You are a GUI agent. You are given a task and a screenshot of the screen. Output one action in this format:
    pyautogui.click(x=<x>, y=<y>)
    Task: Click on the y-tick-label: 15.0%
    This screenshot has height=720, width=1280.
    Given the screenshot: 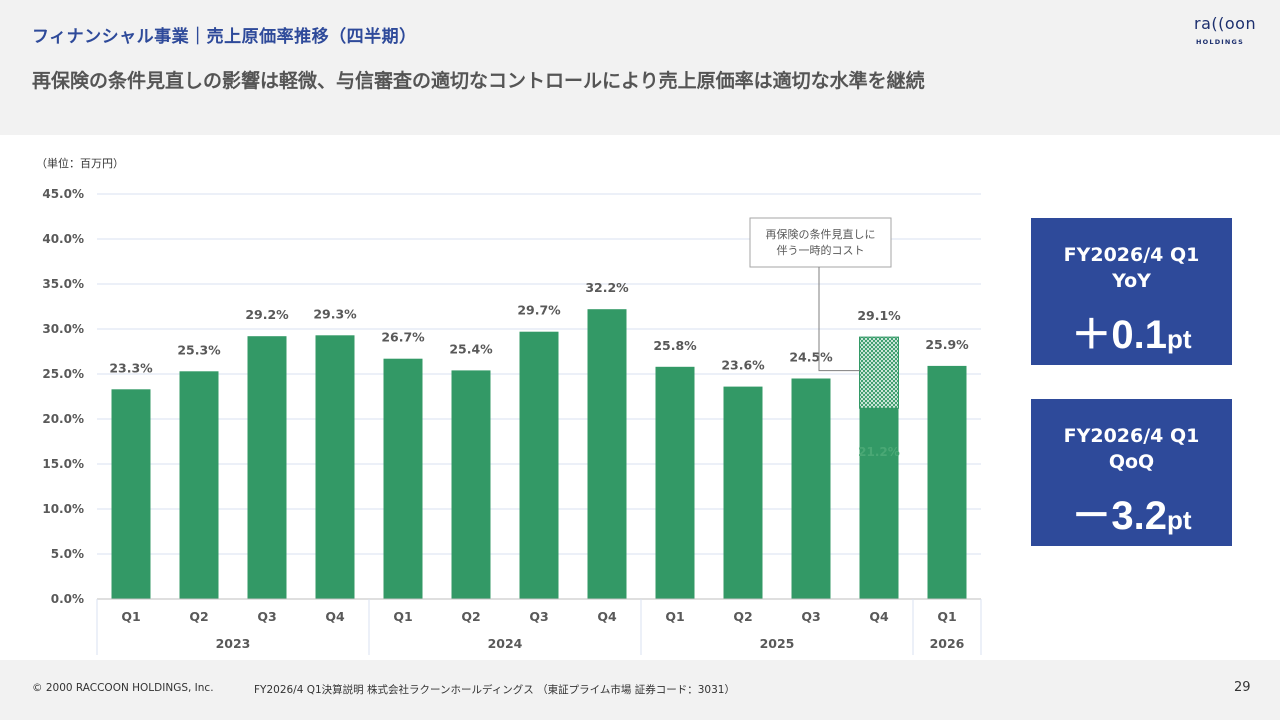 What is the action you would take?
    pyautogui.click(x=63, y=464)
    